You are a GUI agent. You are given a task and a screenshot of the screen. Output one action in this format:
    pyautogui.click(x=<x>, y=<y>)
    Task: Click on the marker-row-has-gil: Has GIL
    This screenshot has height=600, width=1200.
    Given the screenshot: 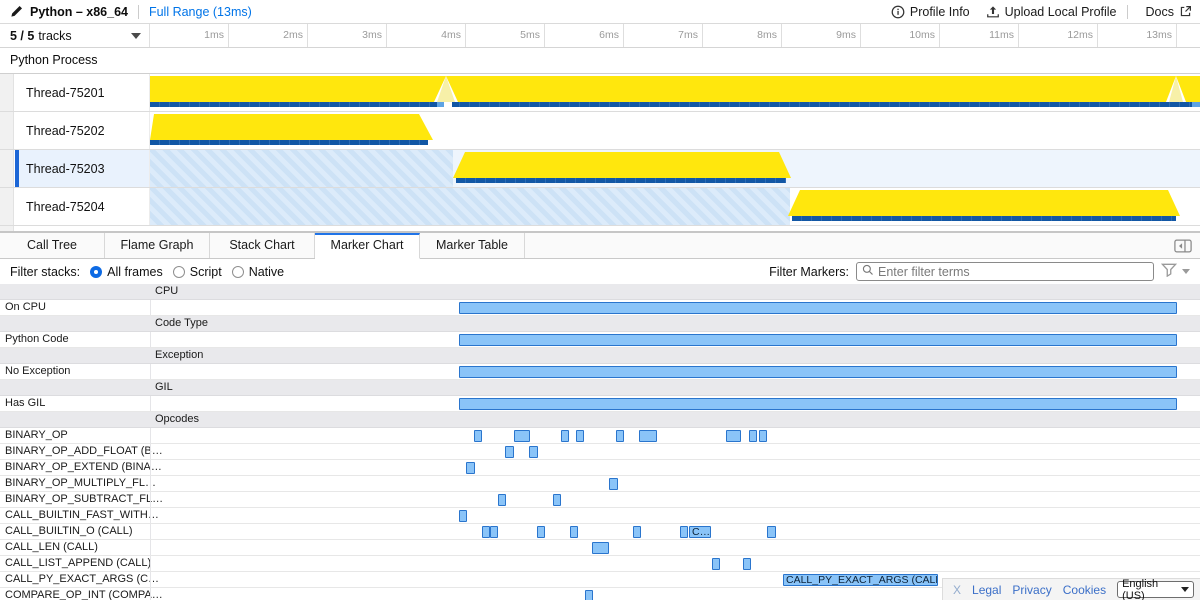 What is the action you would take?
    pyautogui.click(x=600, y=404)
    